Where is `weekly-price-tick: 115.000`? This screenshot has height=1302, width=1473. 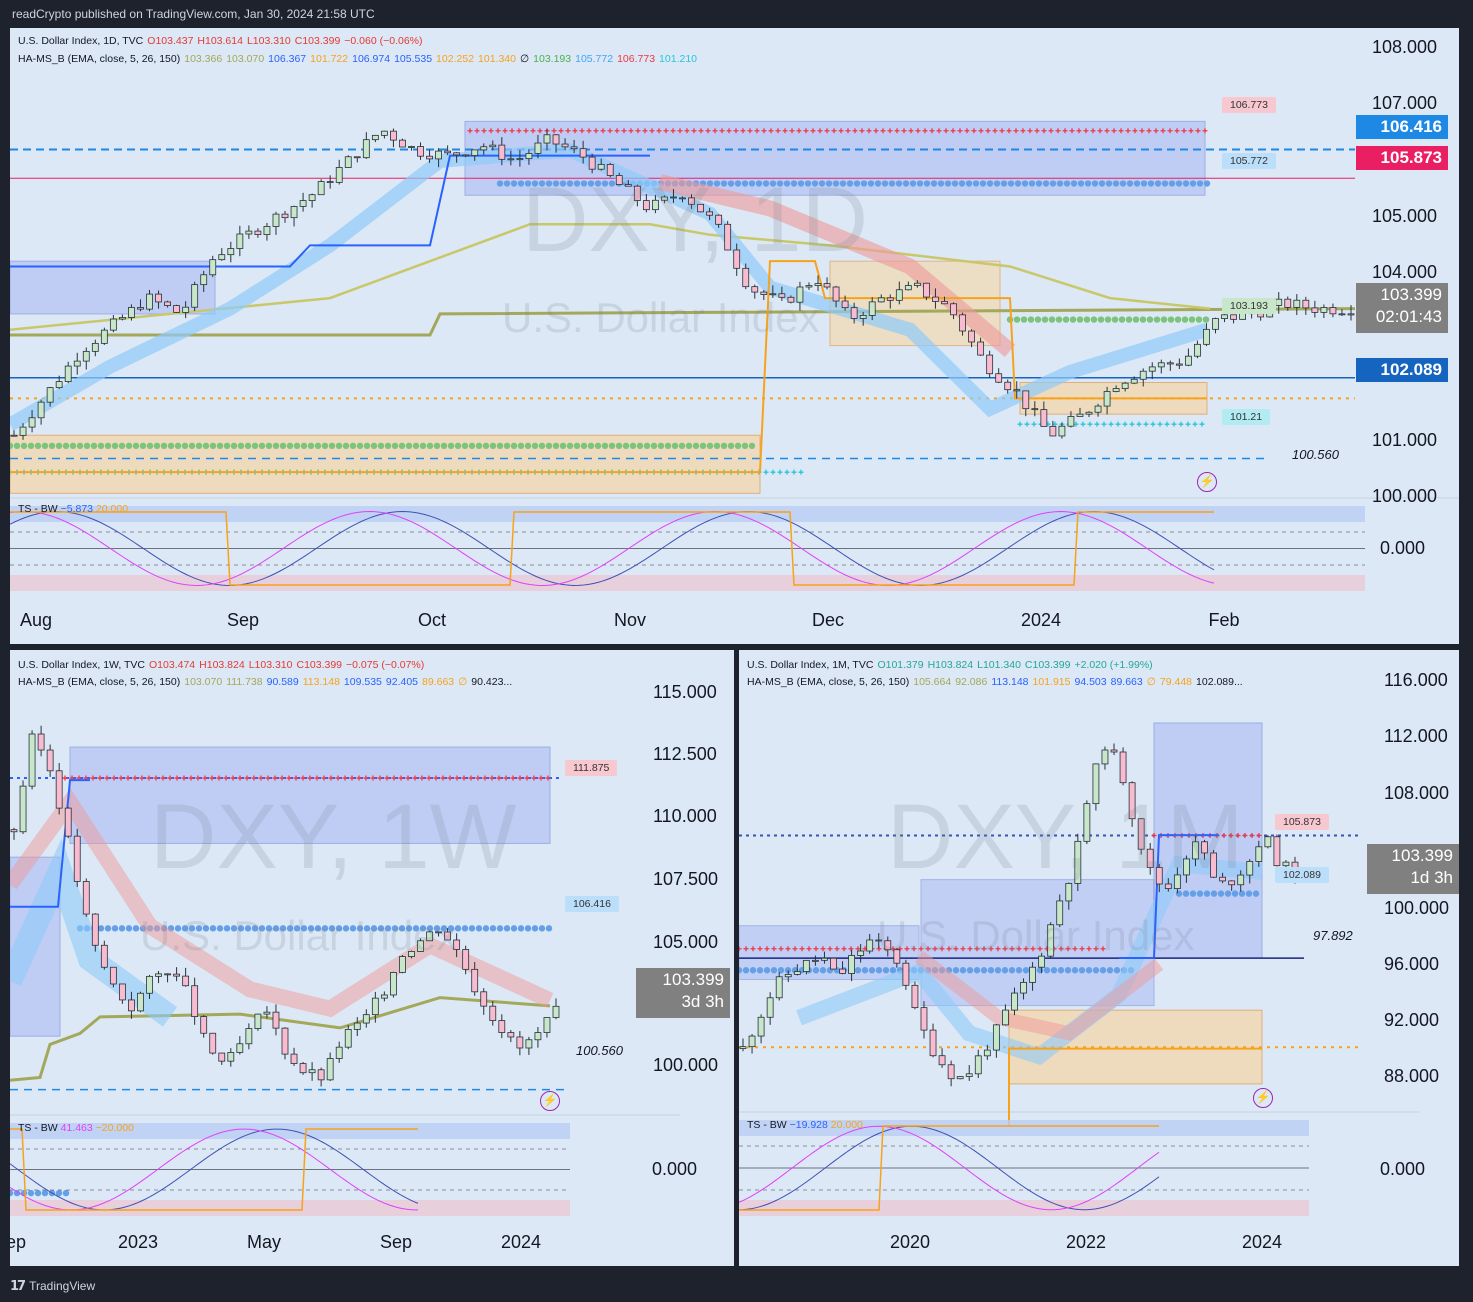 weekly-price-tick: 115.000 is located at coordinates (685, 692).